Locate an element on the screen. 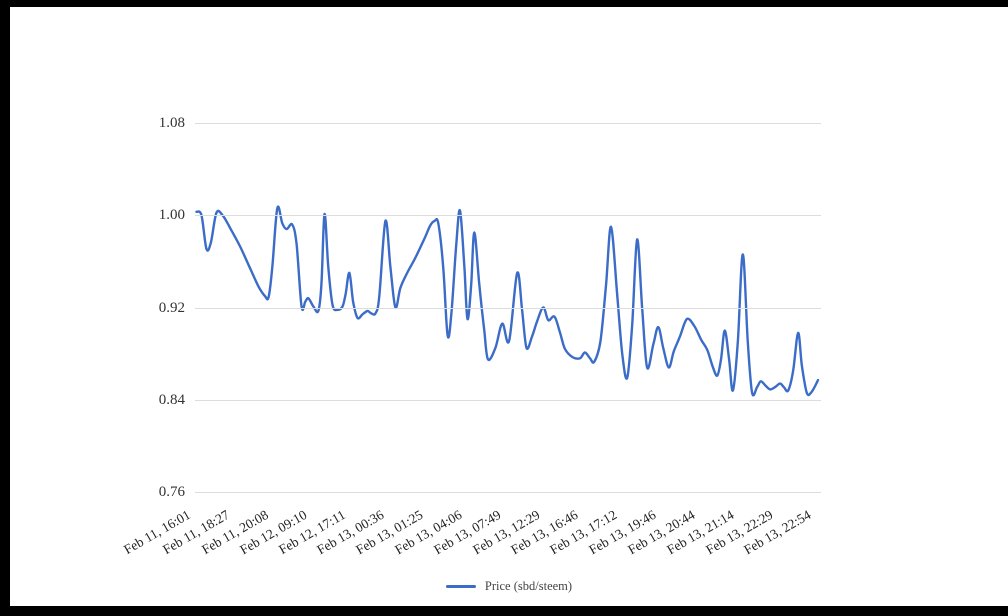 This screenshot has height=616, width=1008. y-axis-tick-label: 1.00 is located at coordinates (171, 215).